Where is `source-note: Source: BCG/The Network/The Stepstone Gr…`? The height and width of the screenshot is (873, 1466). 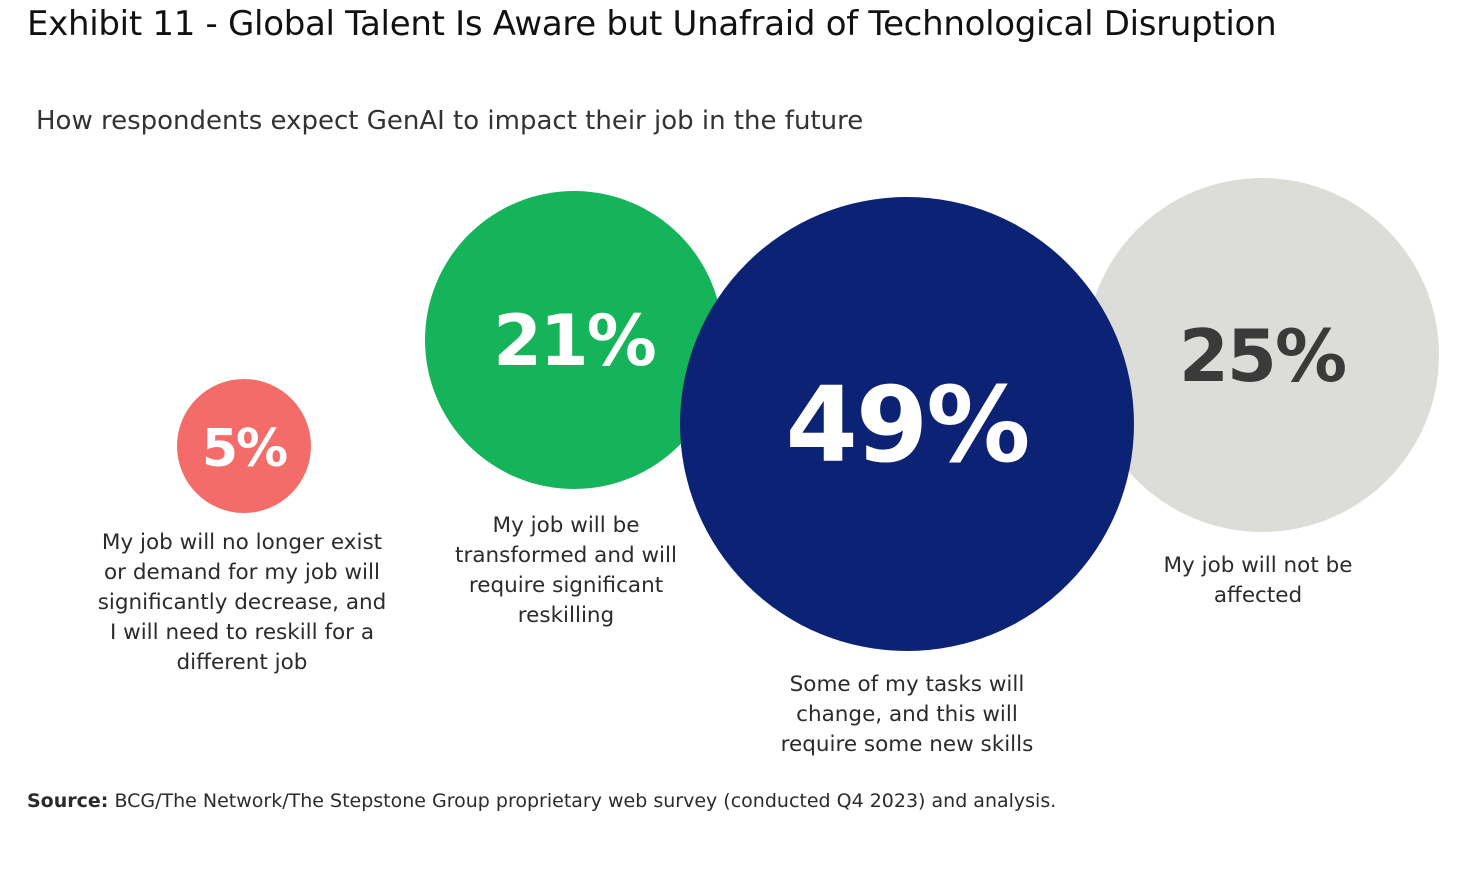
source-note: Source: BCG/The Network/The Stepstone Gr… is located at coordinates (541, 801).